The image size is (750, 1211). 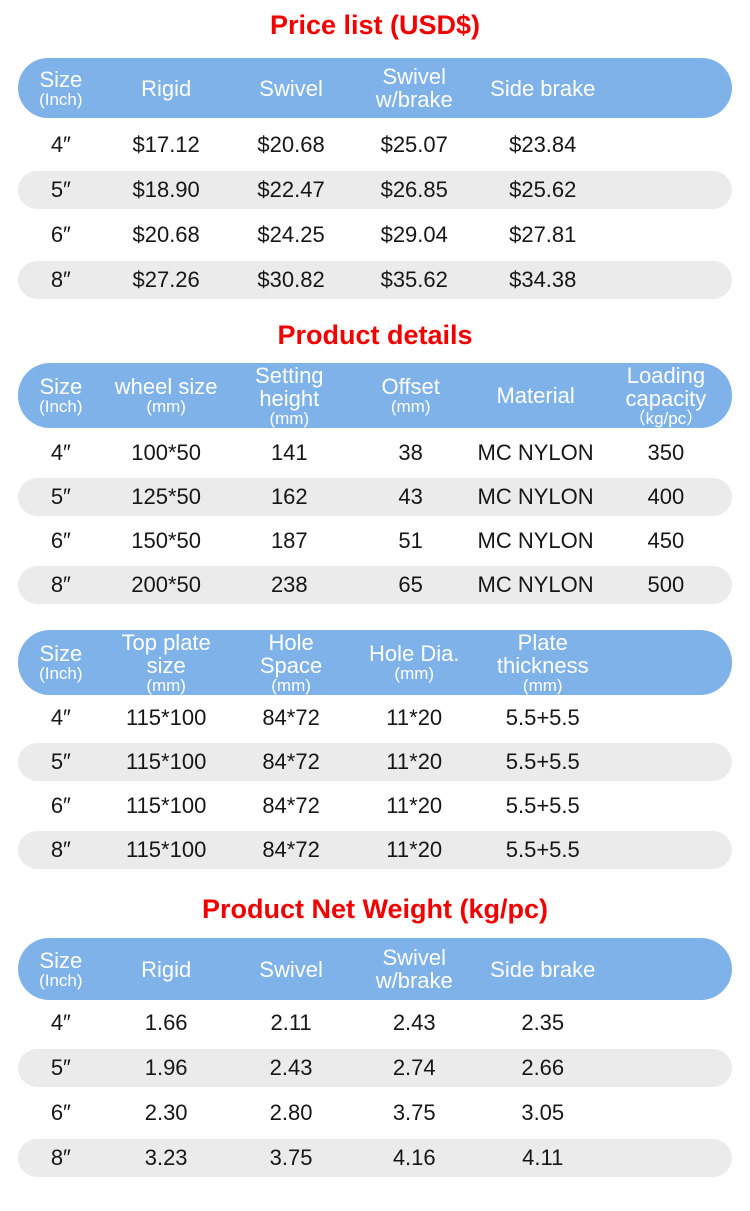 What do you see at coordinates (543, 144) in the screenshot?
I see `cell-side-brake: $23.84` at bounding box center [543, 144].